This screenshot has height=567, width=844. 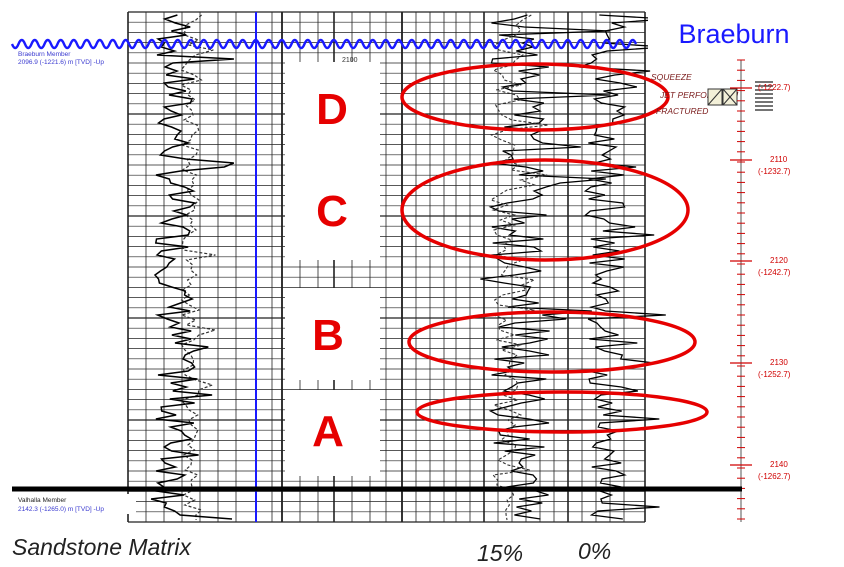 I want to click on zone-label-c: C, so click(x=332, y=211).